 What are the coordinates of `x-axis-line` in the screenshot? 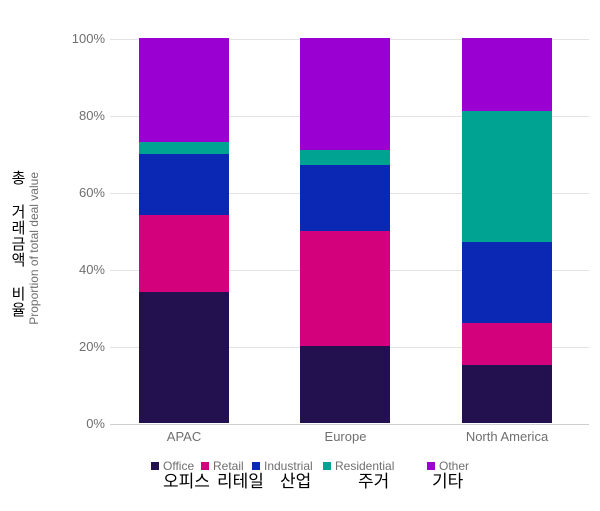 It's located at (349, 424).